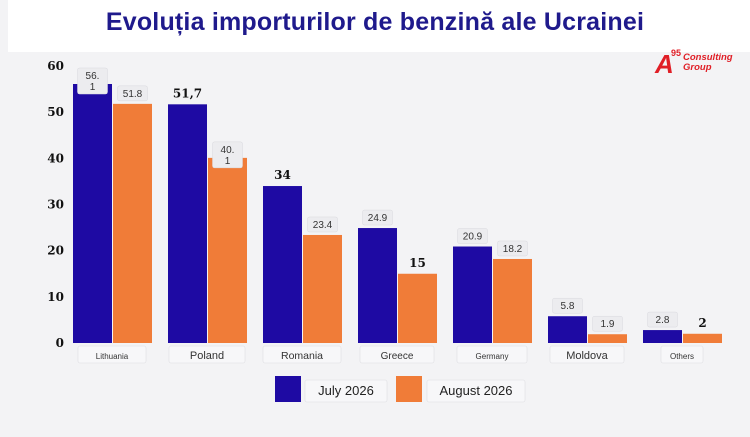 The width and height of the screenshot is (750, 437). I want to click on category-label-lithuania: Lithuania, so click(112, 356).